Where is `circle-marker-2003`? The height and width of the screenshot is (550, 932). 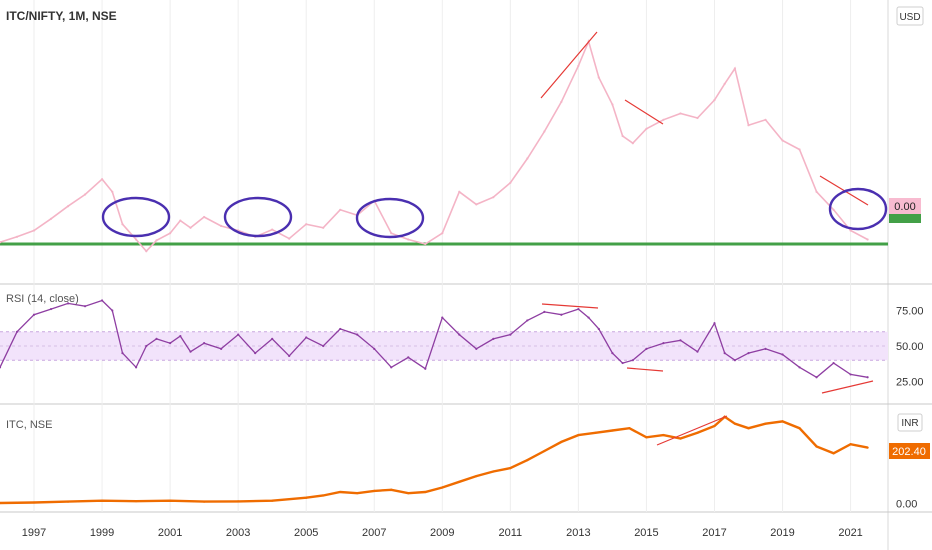 circle-marker-2003 is located at coordinates (258, 217).